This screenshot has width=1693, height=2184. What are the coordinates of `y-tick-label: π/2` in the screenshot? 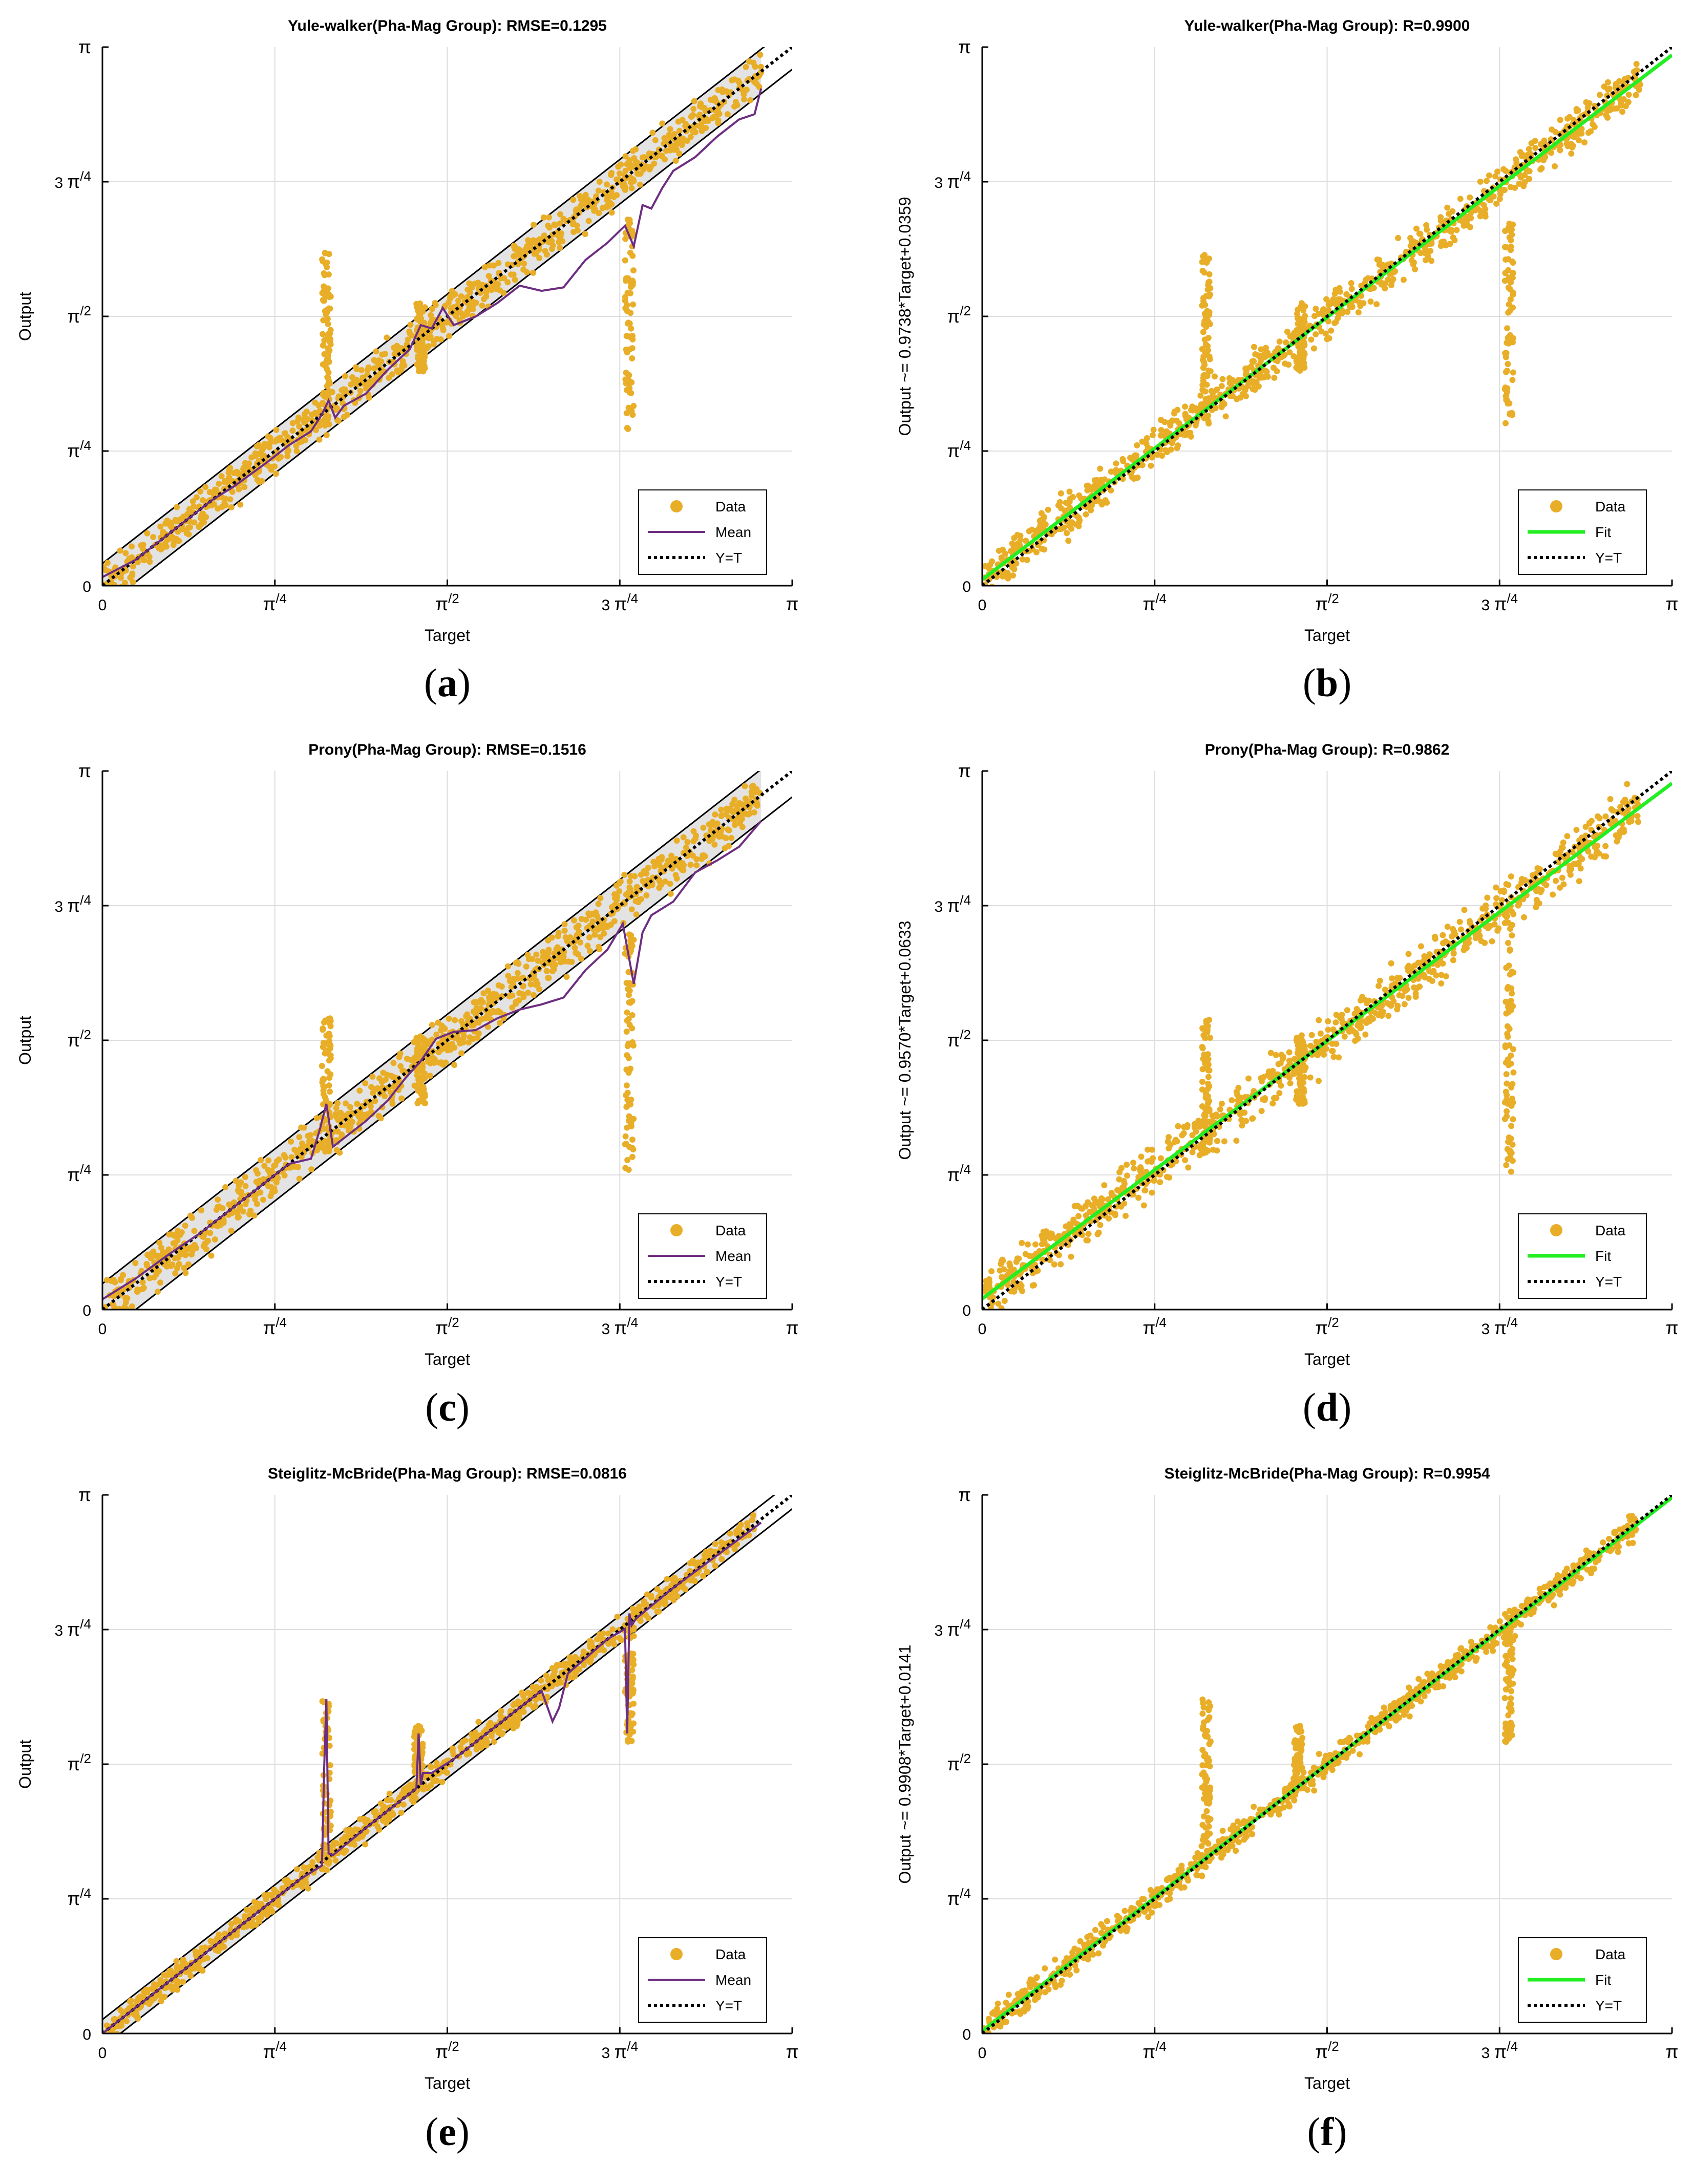 It's located at (79, 1039).